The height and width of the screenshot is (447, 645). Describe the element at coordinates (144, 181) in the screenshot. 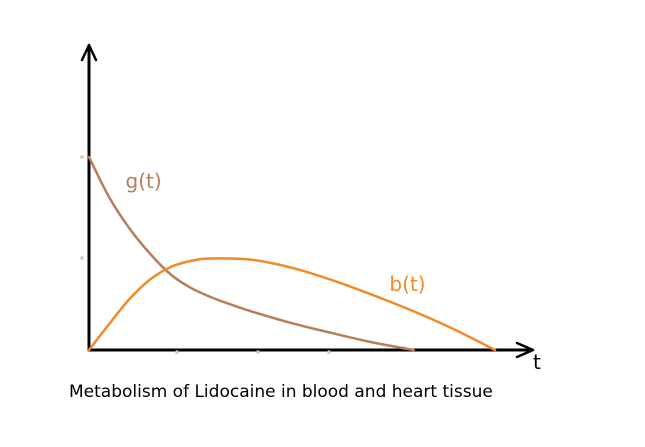

I see `series-label-g: g(t)` at that location.